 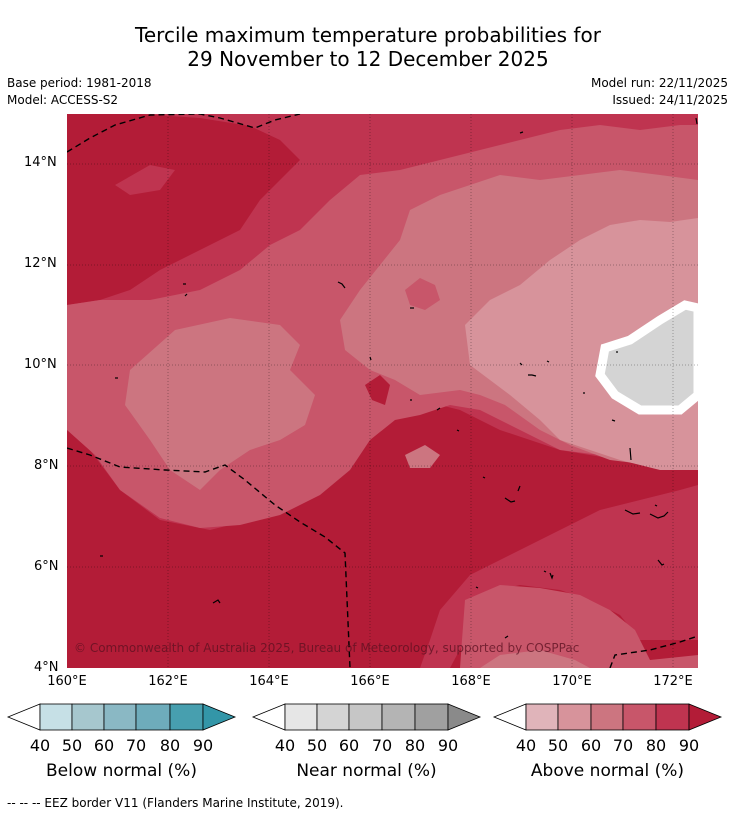 I want to click on issued-date: Issued: 24/11/2025, so click(x=670, y=100).